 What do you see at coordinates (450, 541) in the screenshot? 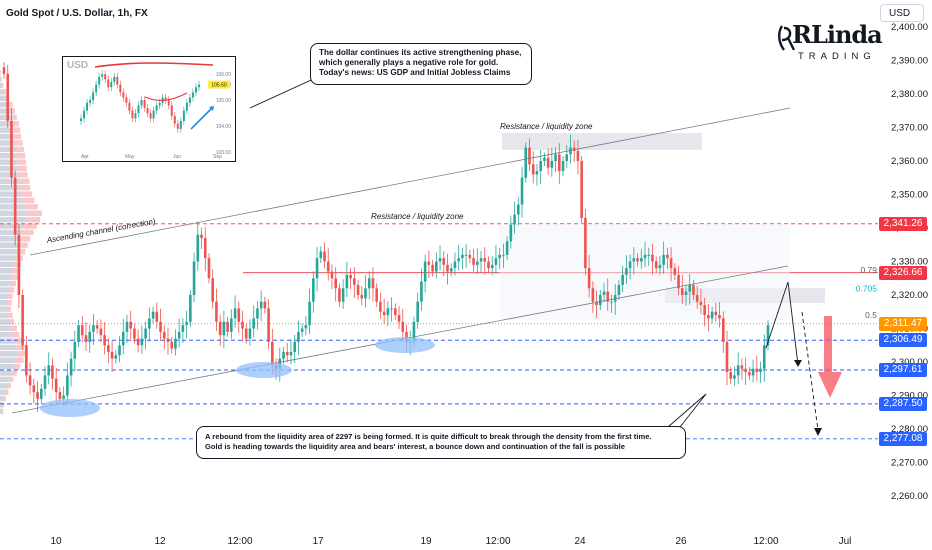
I see `x-axis: 10 12 12:00 17 19 12:00 24 26 12:00 Jul` at bounding box center [450, 541].